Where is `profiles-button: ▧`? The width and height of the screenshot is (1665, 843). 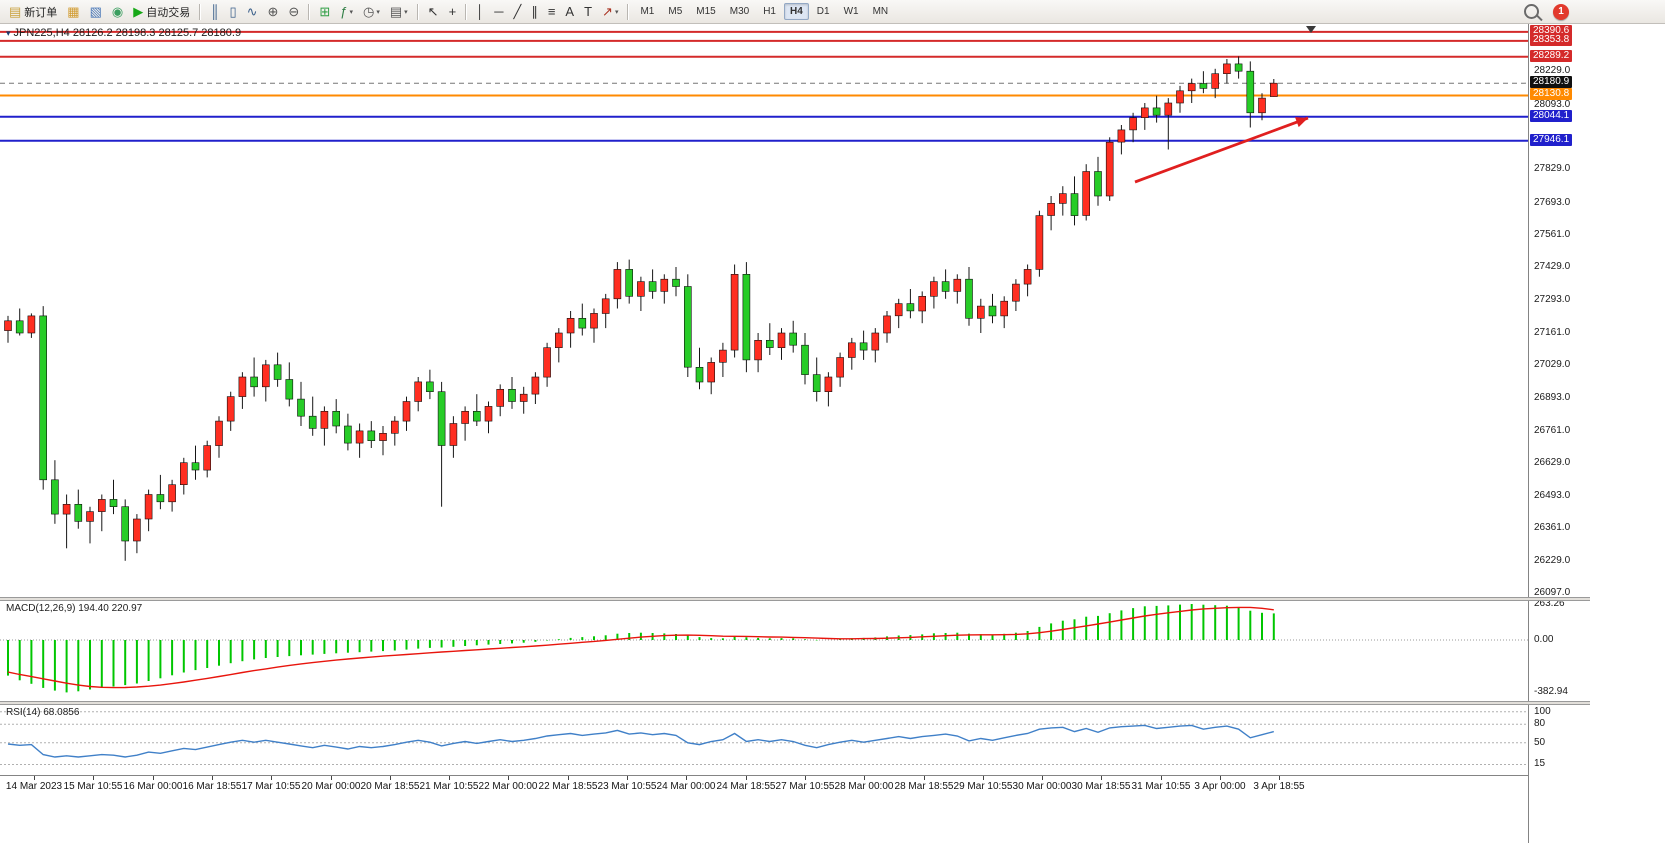 profiles-button: ▧ is located at coordinates (96, 12).